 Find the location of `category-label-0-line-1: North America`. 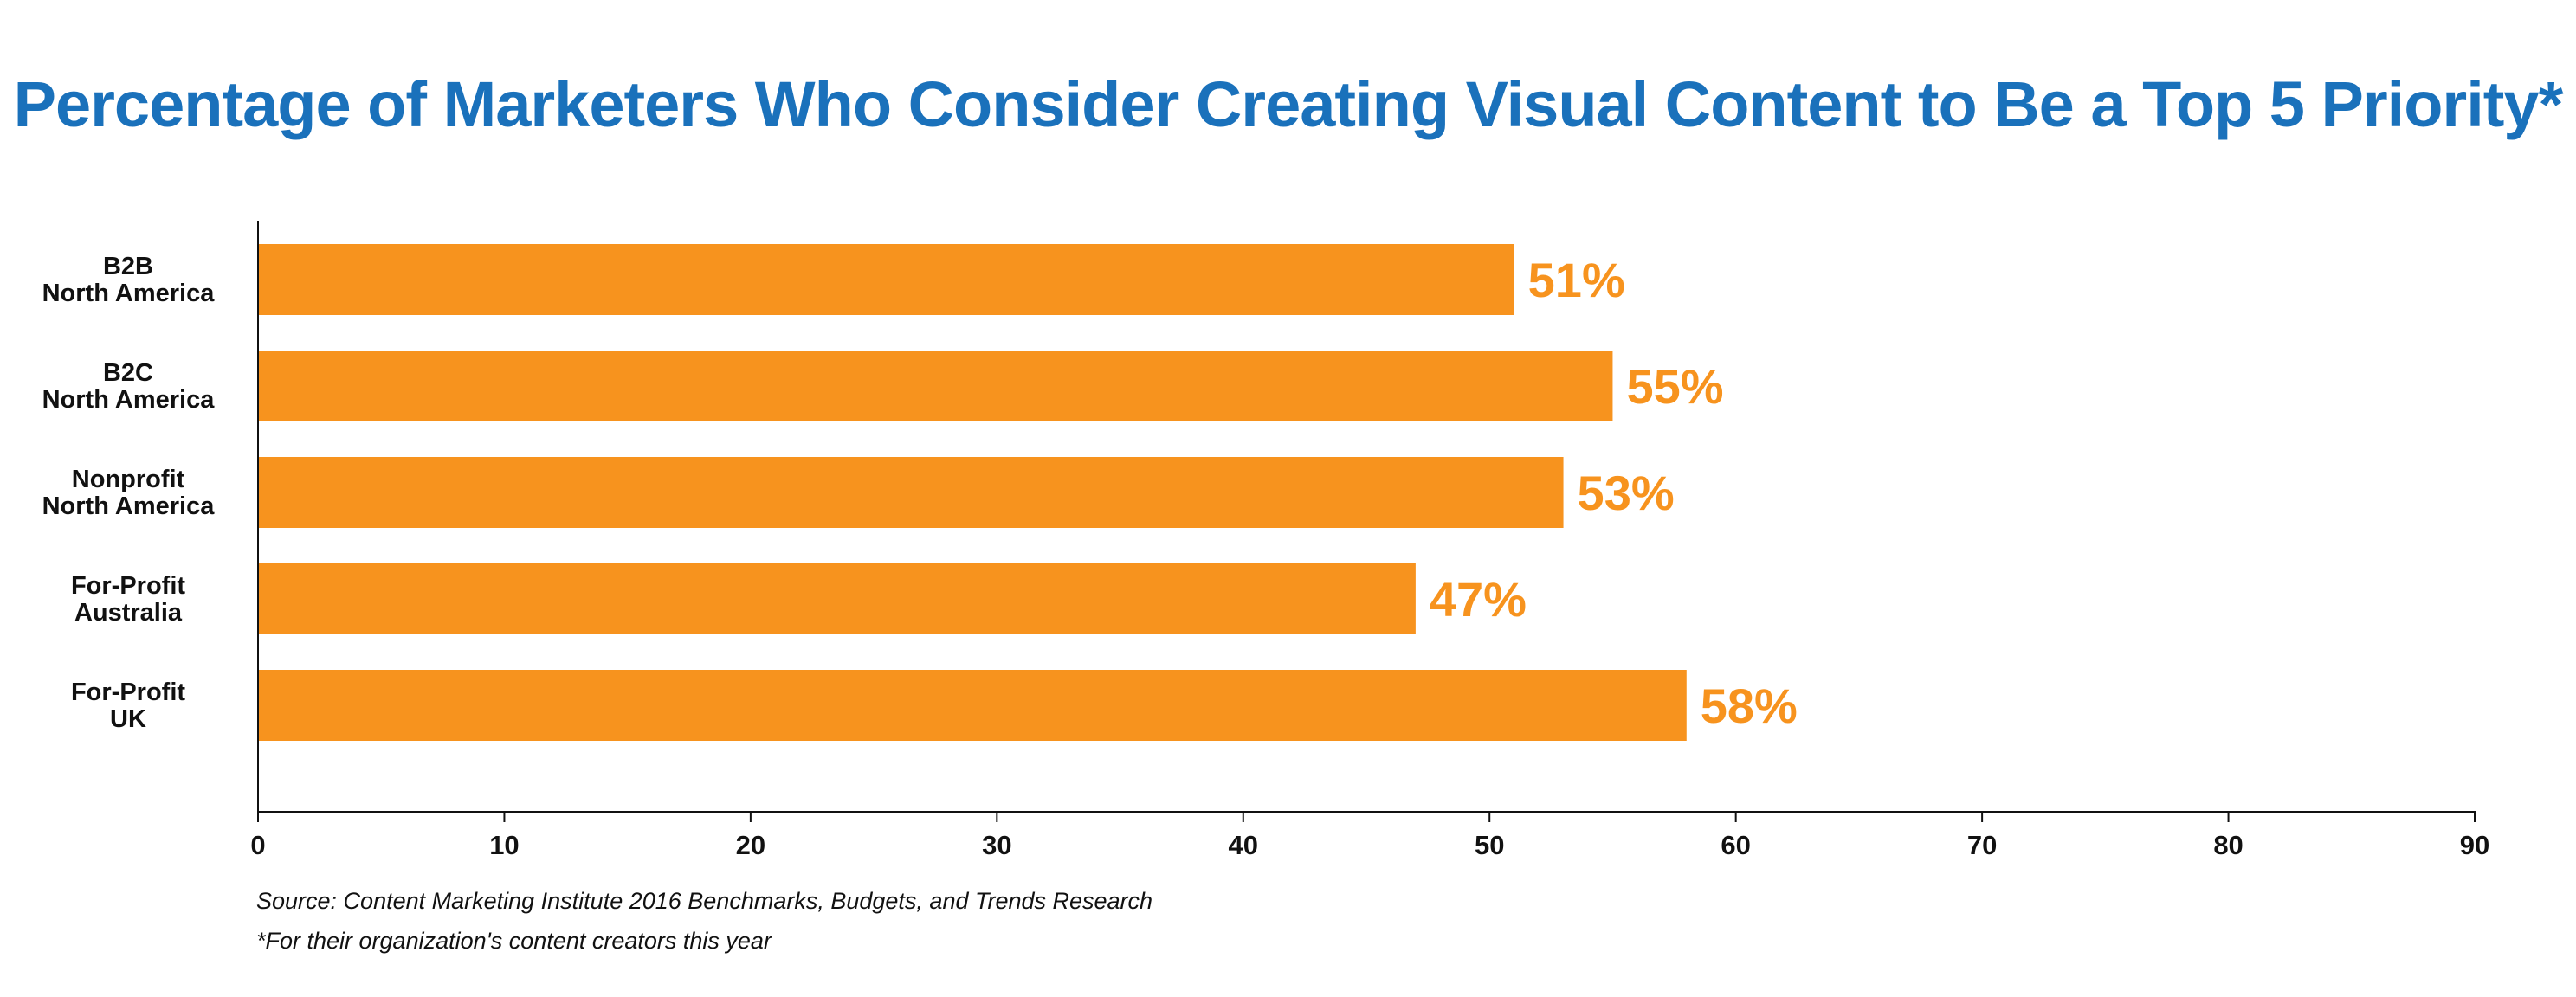

category-label-0-line-1: North America is located at coordinates (129, 293).